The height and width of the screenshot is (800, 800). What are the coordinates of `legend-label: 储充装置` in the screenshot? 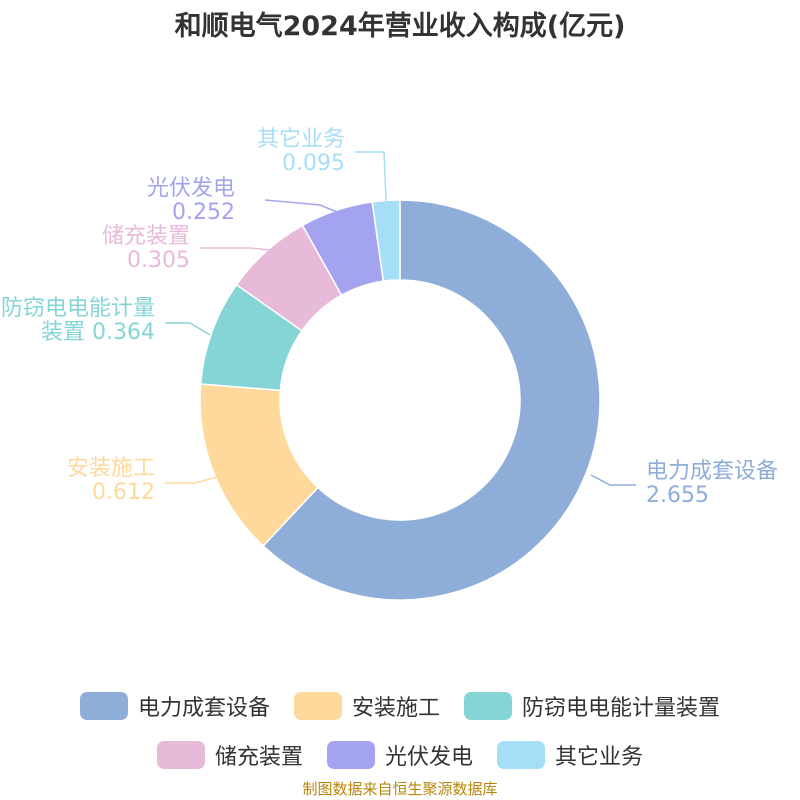 It's located at (258, 757).